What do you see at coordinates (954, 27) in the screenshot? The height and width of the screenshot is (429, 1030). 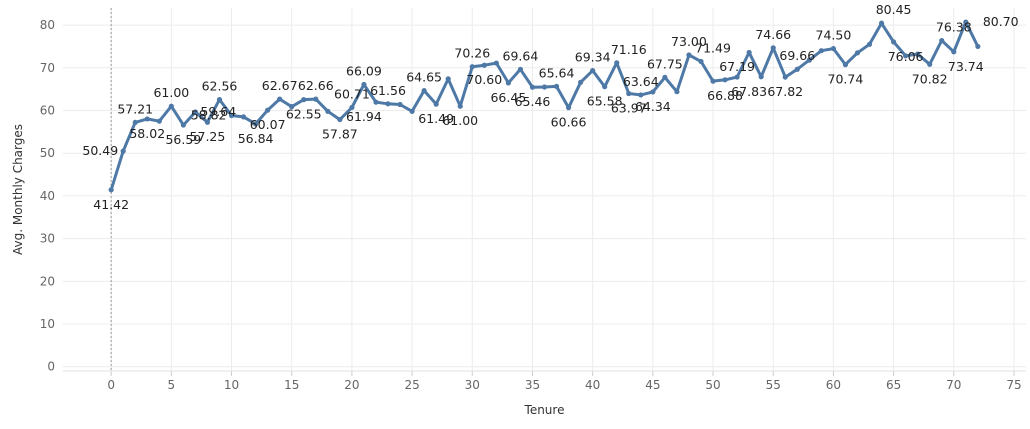 I see `data-label: 76.38` at bounding box center [954, 27].